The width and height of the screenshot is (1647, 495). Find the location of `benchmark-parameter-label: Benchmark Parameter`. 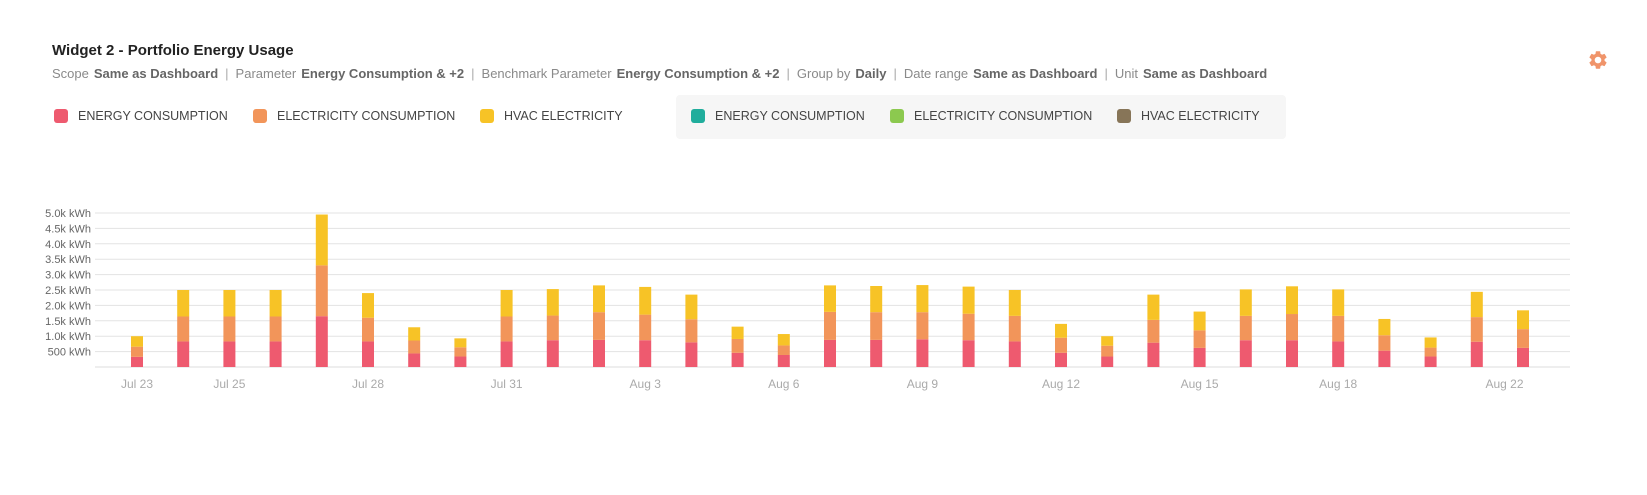

benchmark-parameter-label: Benchmark Parameter is located at coordinates (546, 73).